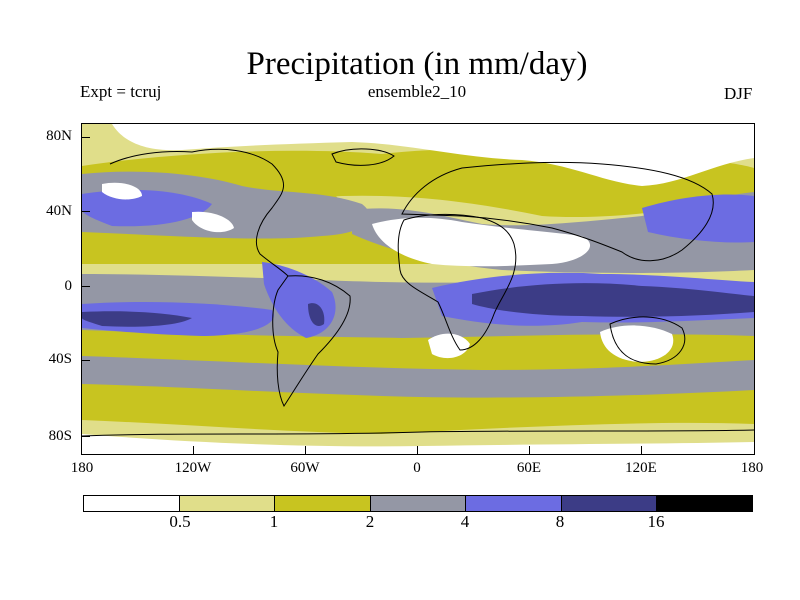 This screenshot has height=600, width=800. I want to click on eurasia-coast, so click(557, 211).